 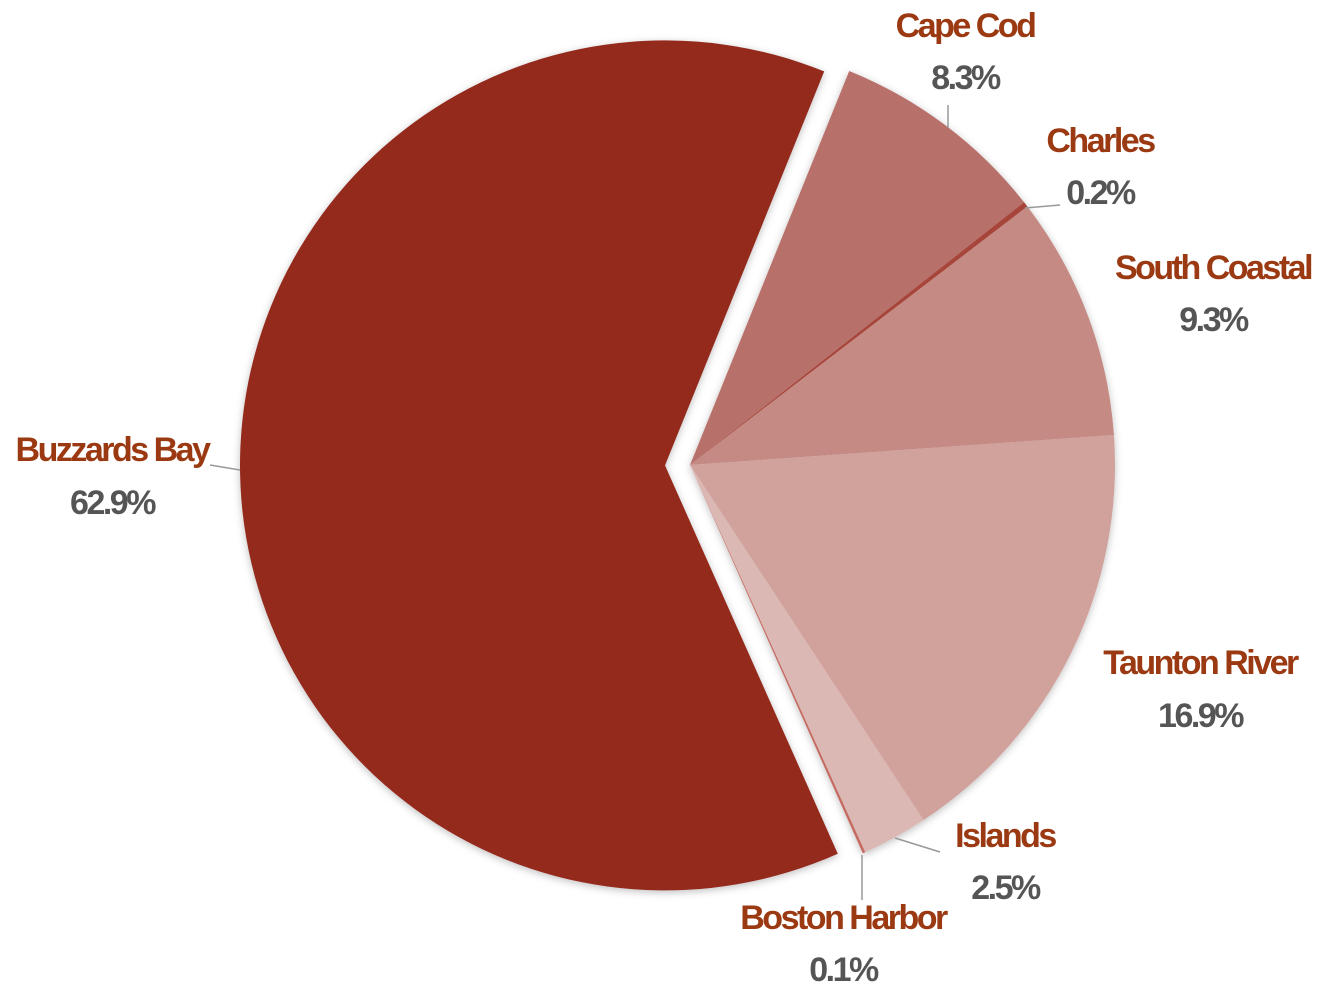 What do you see at coordinates (1201, 663) in the screenshot?
I see `slice-label: Taunton River` at bounding box center [1201, 663].